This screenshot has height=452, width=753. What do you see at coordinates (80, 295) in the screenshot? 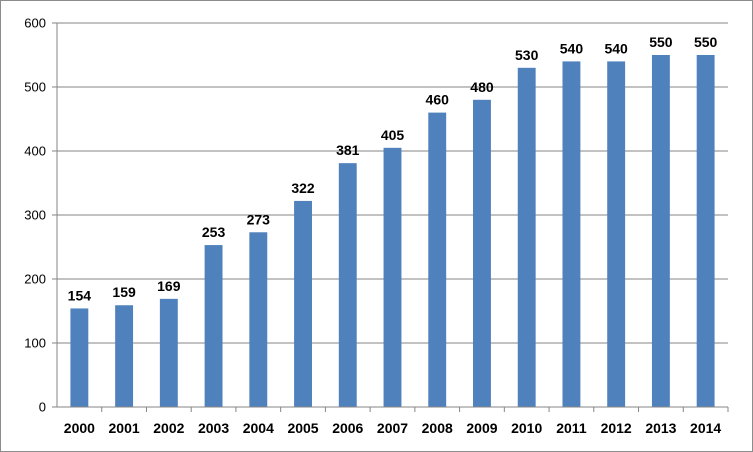
I see `data-label: 154` at bounding box center [80, 295].